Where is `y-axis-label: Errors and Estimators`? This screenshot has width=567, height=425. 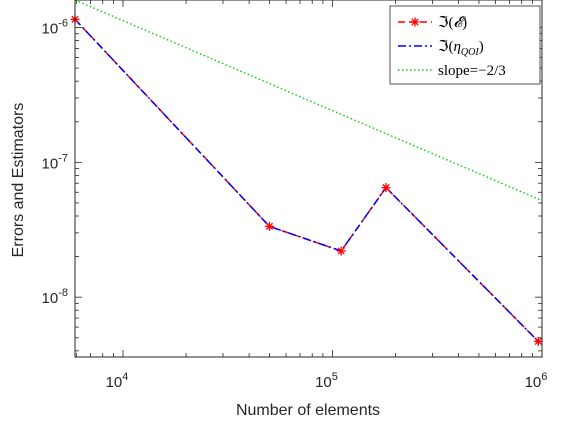 y-axis-label: Errors and Estimators is located at coordinates (18, 180).